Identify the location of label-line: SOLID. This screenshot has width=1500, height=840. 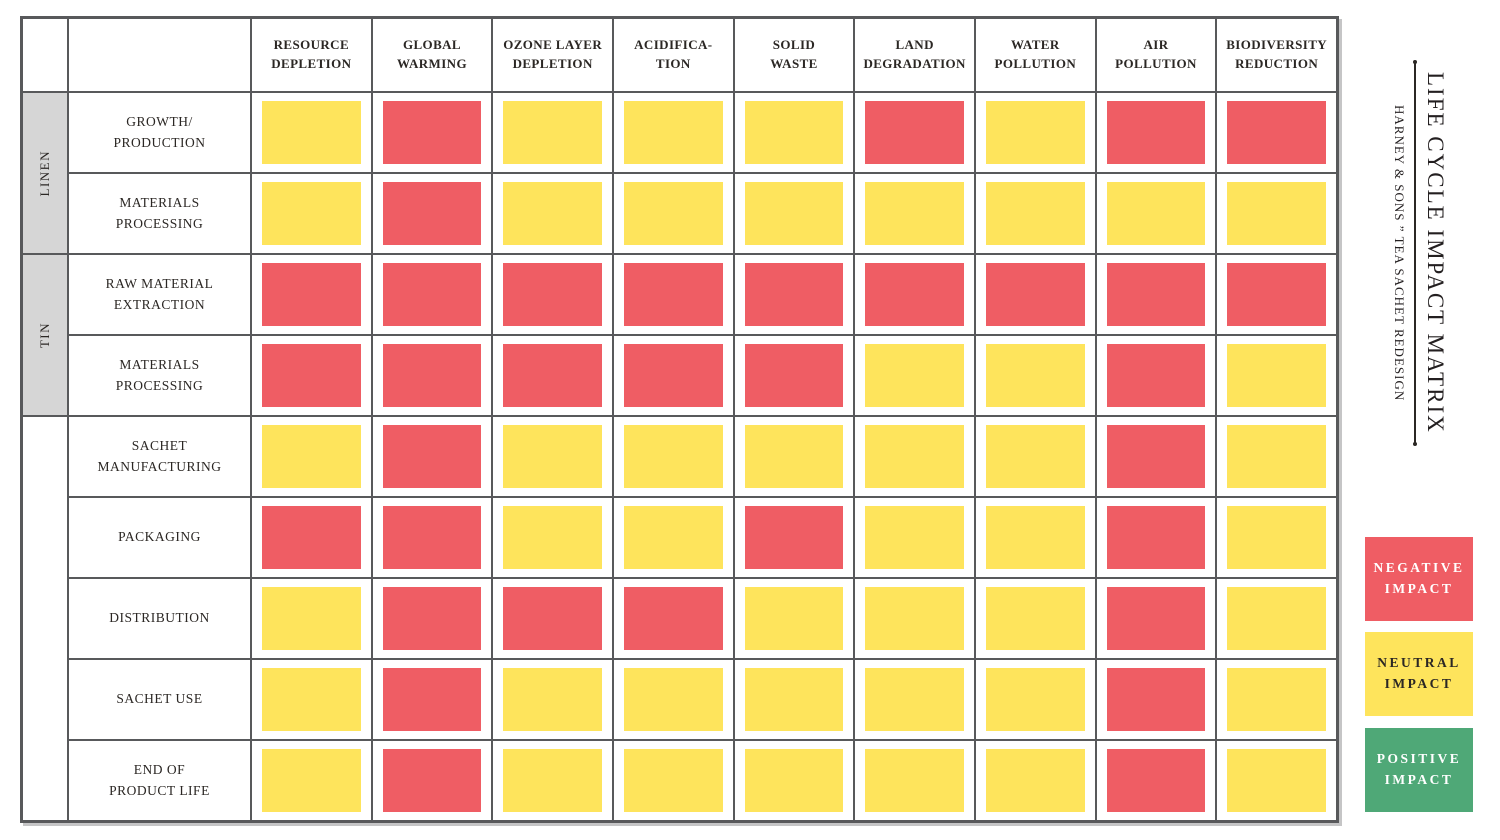
(794, 45).